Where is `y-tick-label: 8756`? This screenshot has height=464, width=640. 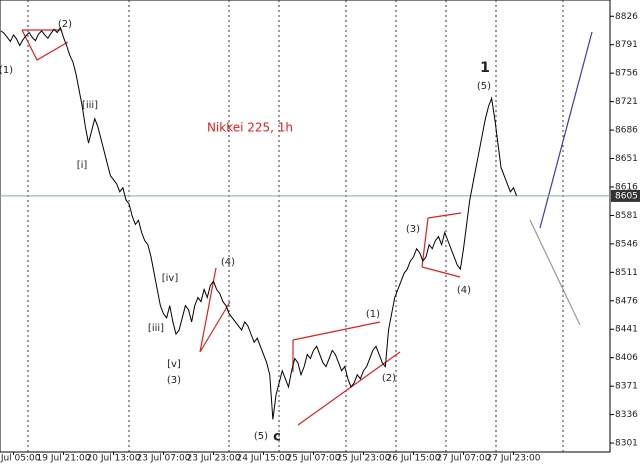
y-tick-label: 8756 is located at coordinates (626, 74).